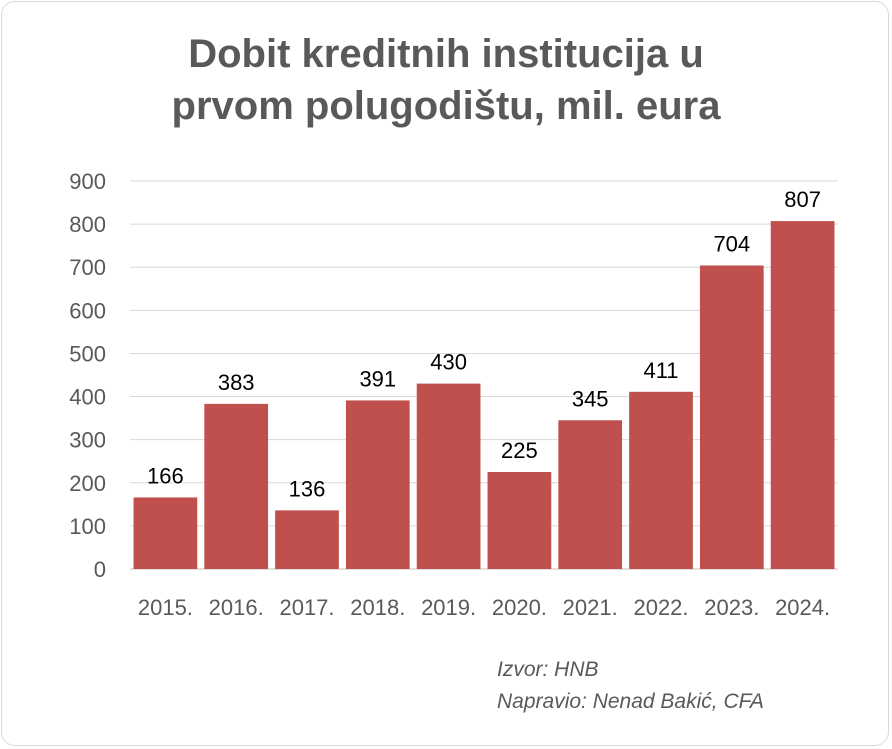 This screenshot has height=749, width=892. What do you see at coordinates (87, 440) in the screenshot?
I see `y-tick-label: 300` at bounding box center [87, 440].